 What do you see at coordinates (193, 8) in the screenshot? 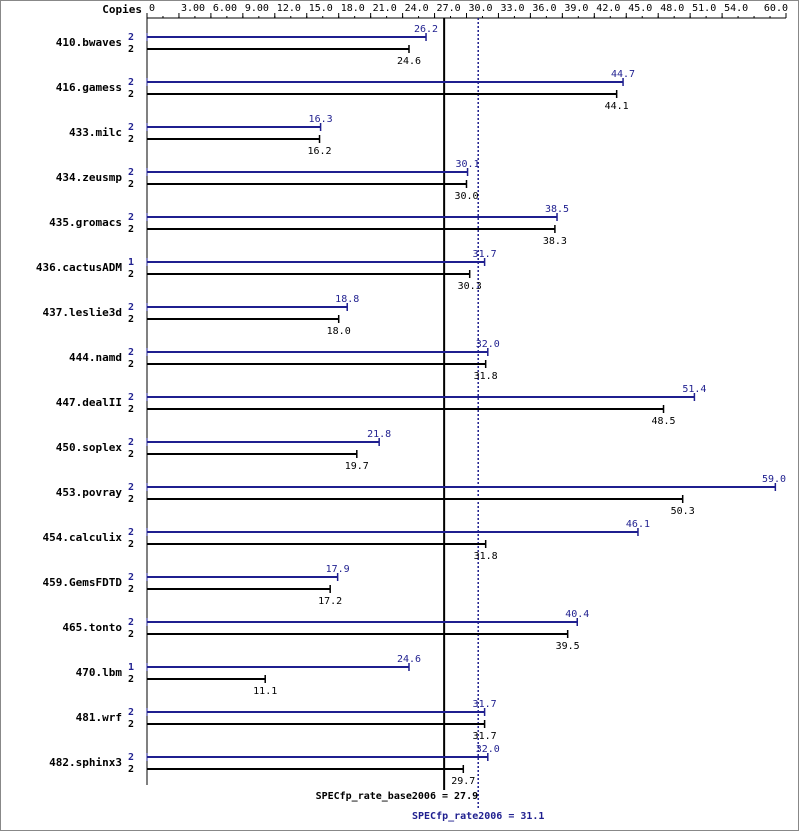
I see `x-tick-label: 3.00` at bounding box center [193, 8].